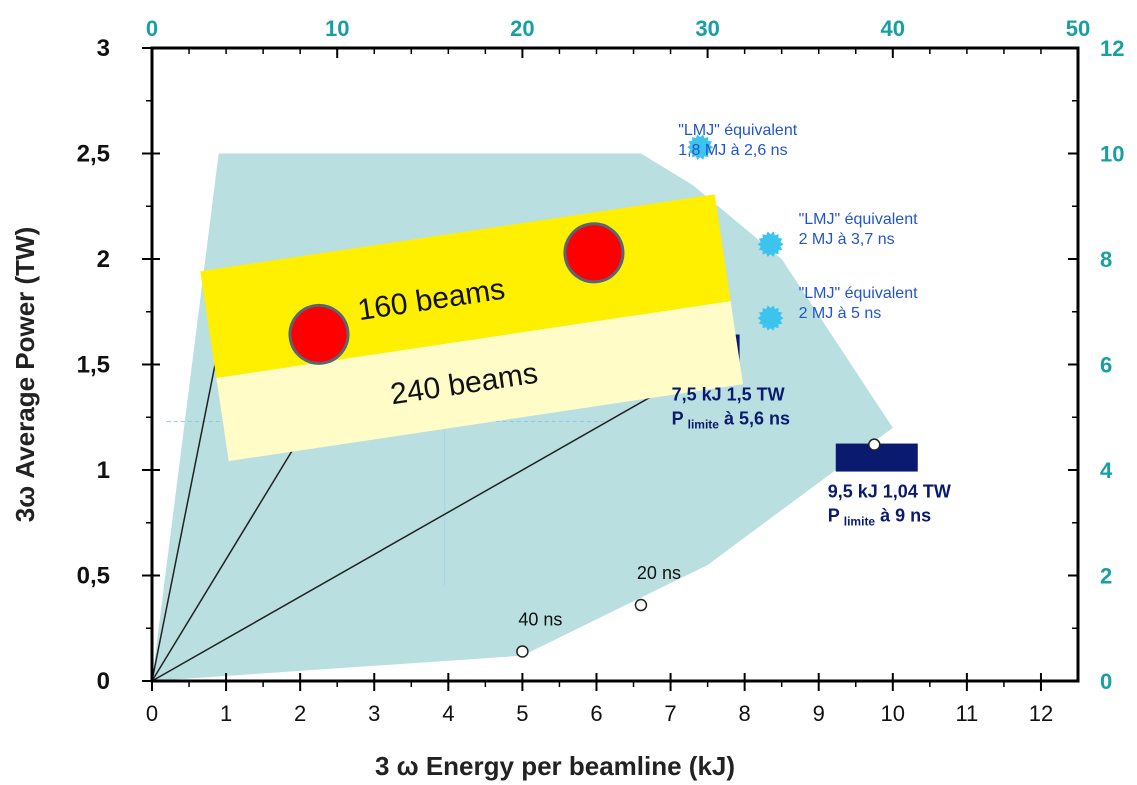  What do you see at coordinates (93, 154) in the screenshot?
I see `y-tick-label-5: 2,5` at bounding box center [93, 154].